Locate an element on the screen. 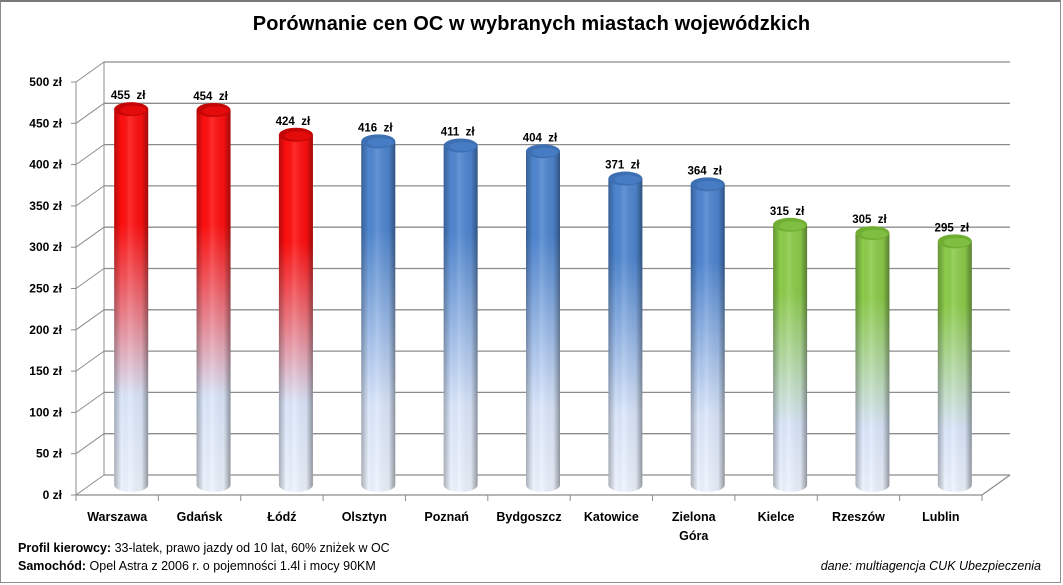 The image size is (1063, 585). data-label: 371 zł is located at coordinates (622, 166).